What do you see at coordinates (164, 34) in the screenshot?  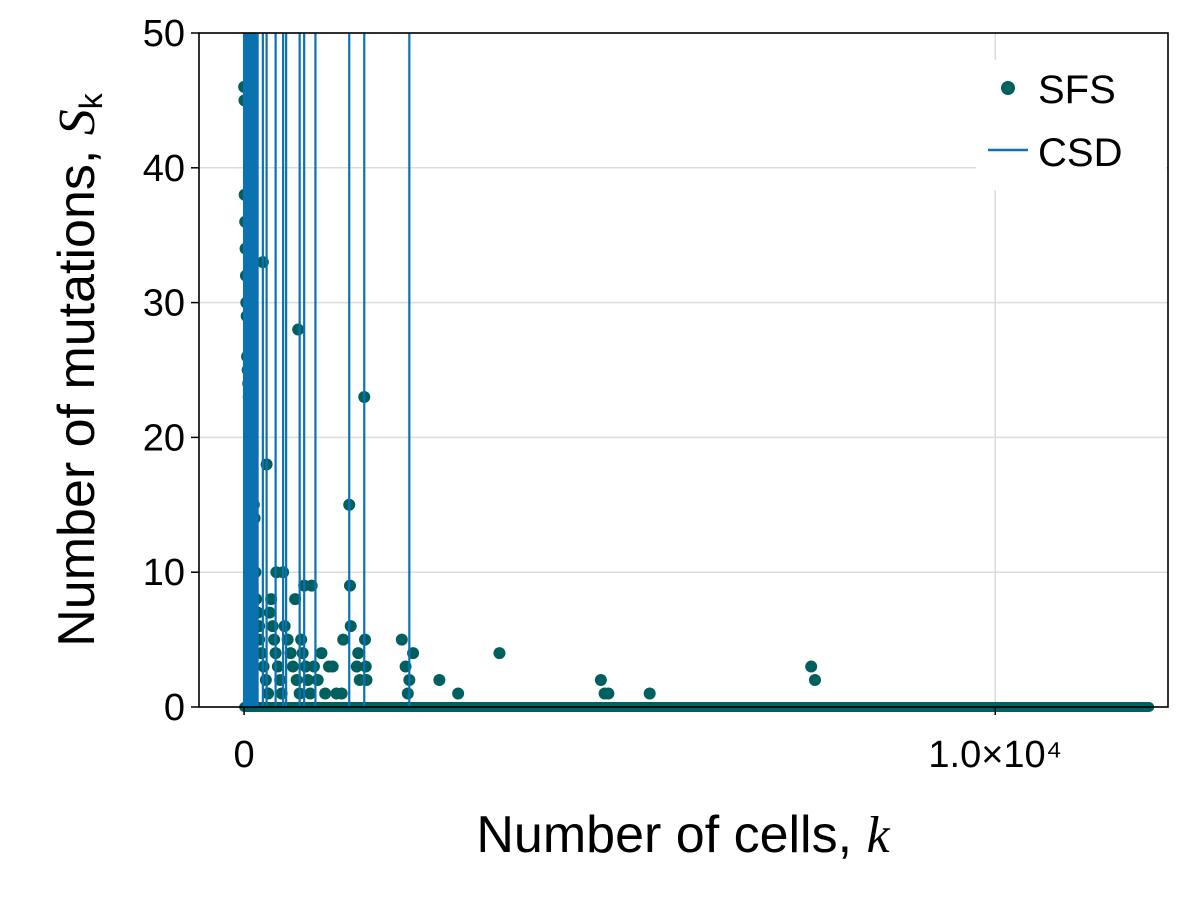 I see `y-tick-label: 50` at bounding box center [164, 34].